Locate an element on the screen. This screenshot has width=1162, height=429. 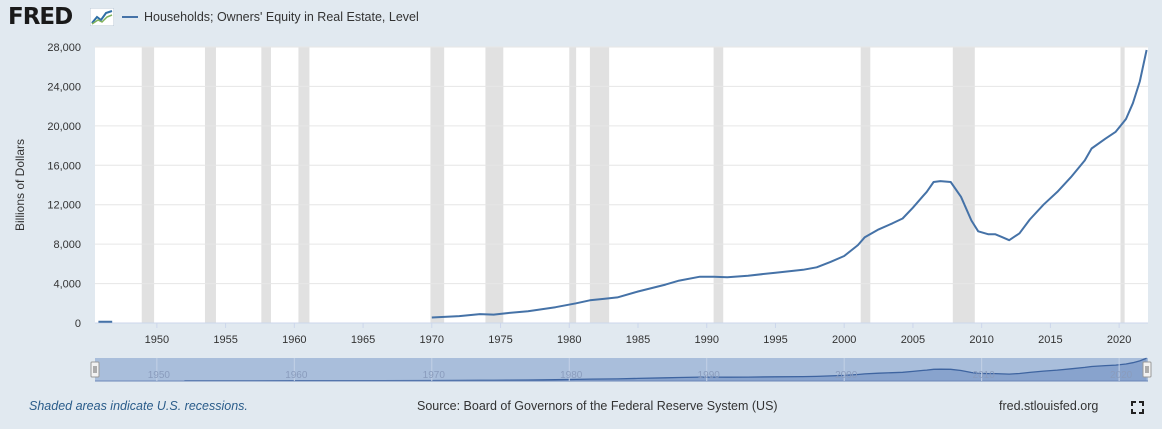
x-tick-label: 1985 is located at coordinates (638, 340).